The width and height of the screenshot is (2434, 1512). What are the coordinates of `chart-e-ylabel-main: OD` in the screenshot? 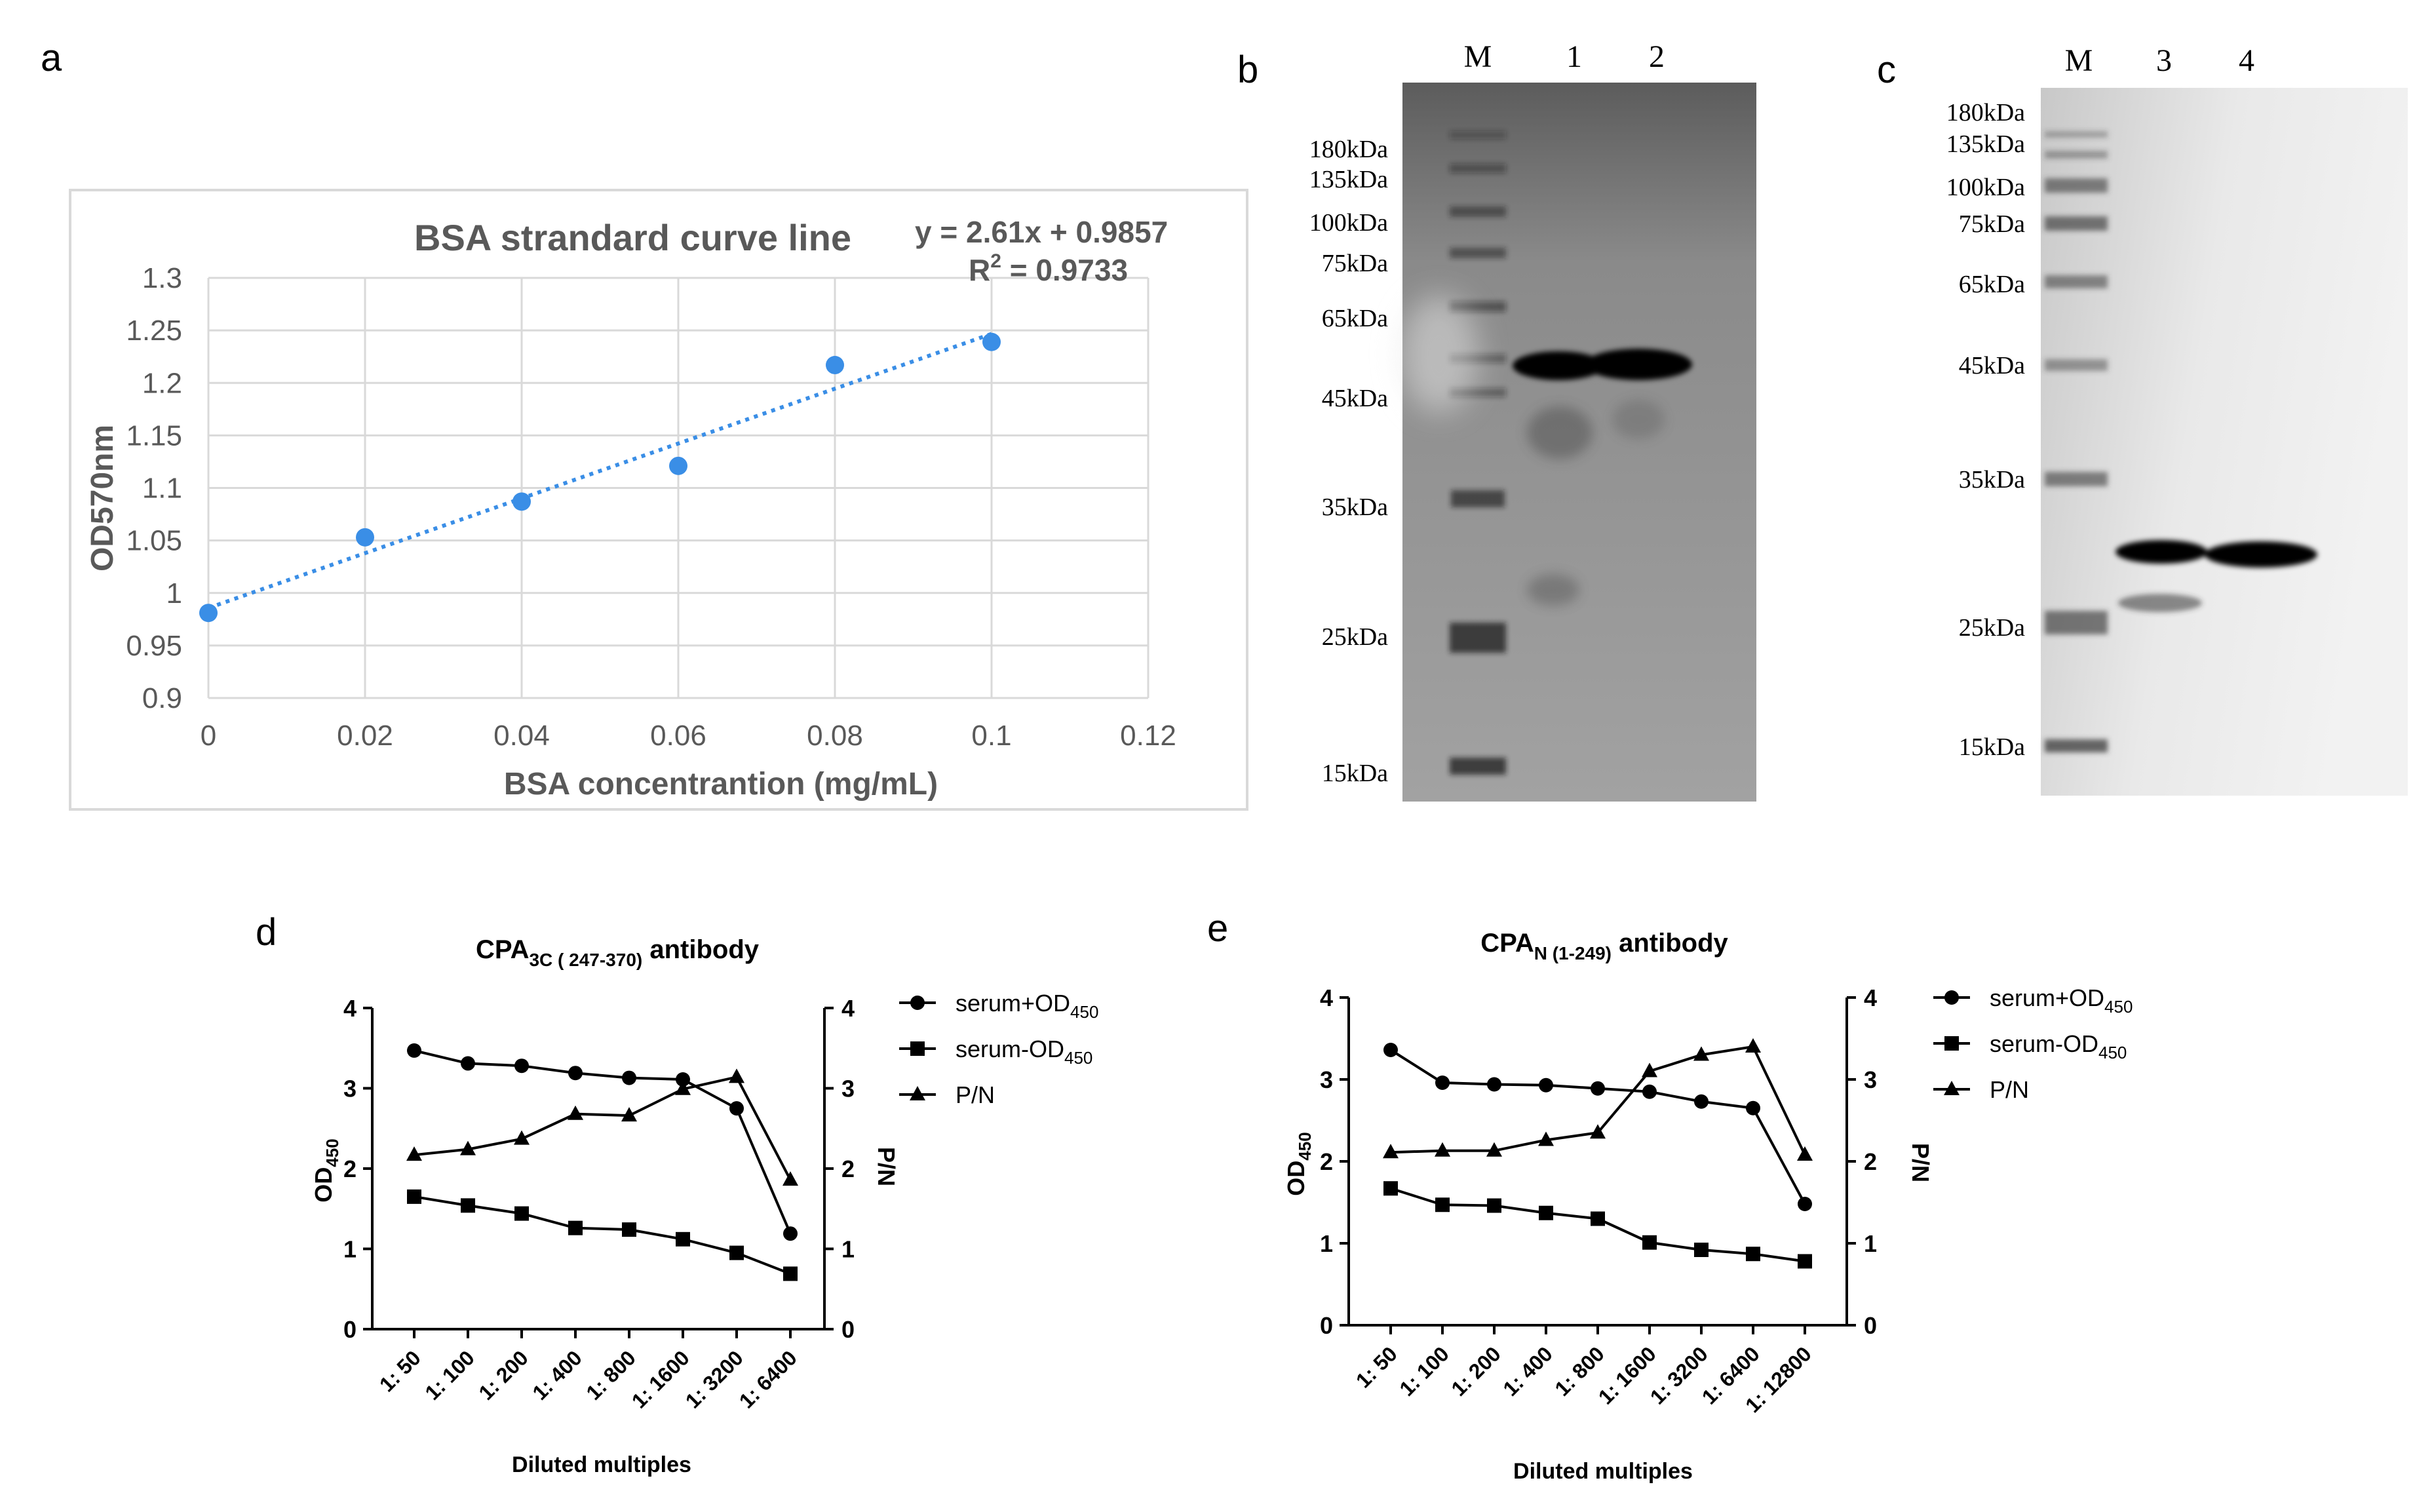 It's located at (1296, 1178).